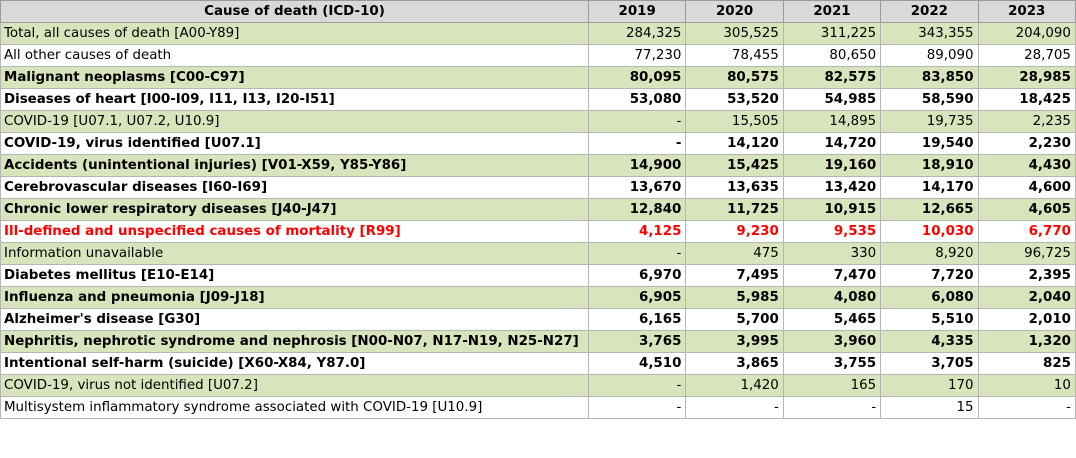  I want to click on value-cell: 9,230, so click(734, 231).